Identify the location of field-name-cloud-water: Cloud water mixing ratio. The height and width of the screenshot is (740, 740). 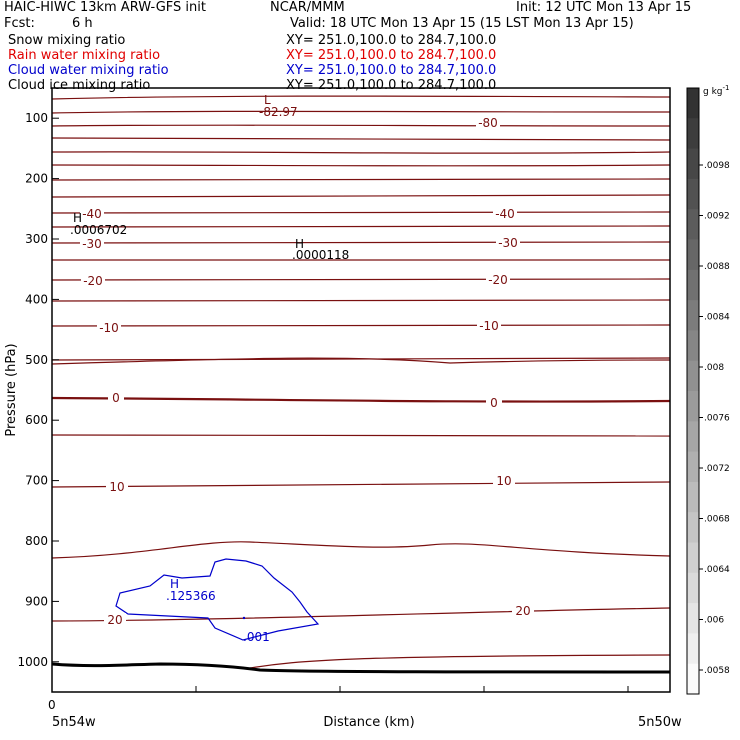
(88, 70).